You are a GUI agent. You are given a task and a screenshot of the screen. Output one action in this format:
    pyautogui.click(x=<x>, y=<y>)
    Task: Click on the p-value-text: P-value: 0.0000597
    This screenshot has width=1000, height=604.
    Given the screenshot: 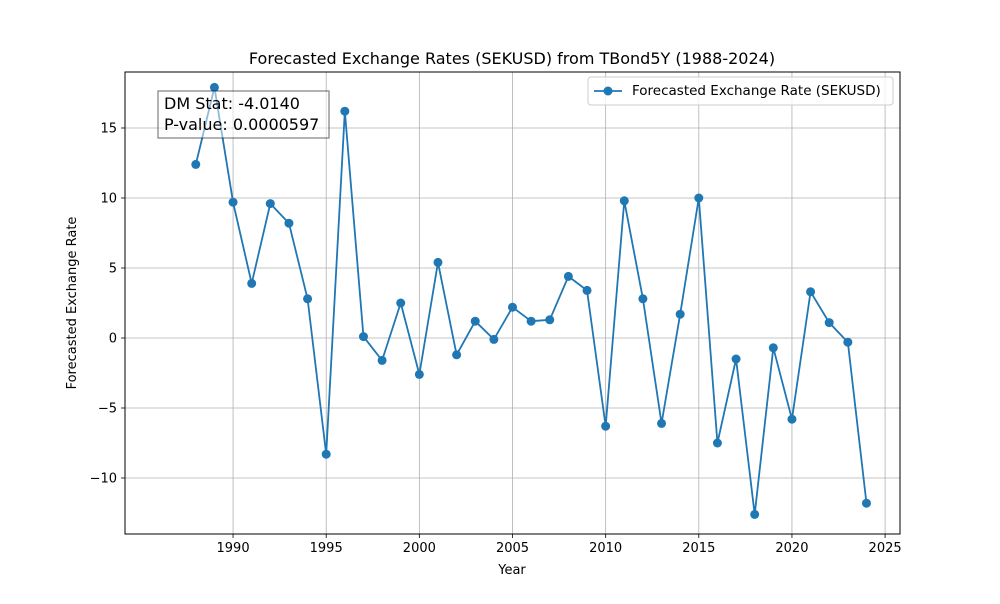 What is the action you would take?
    pyautogui.click(x=241, y=124)
    